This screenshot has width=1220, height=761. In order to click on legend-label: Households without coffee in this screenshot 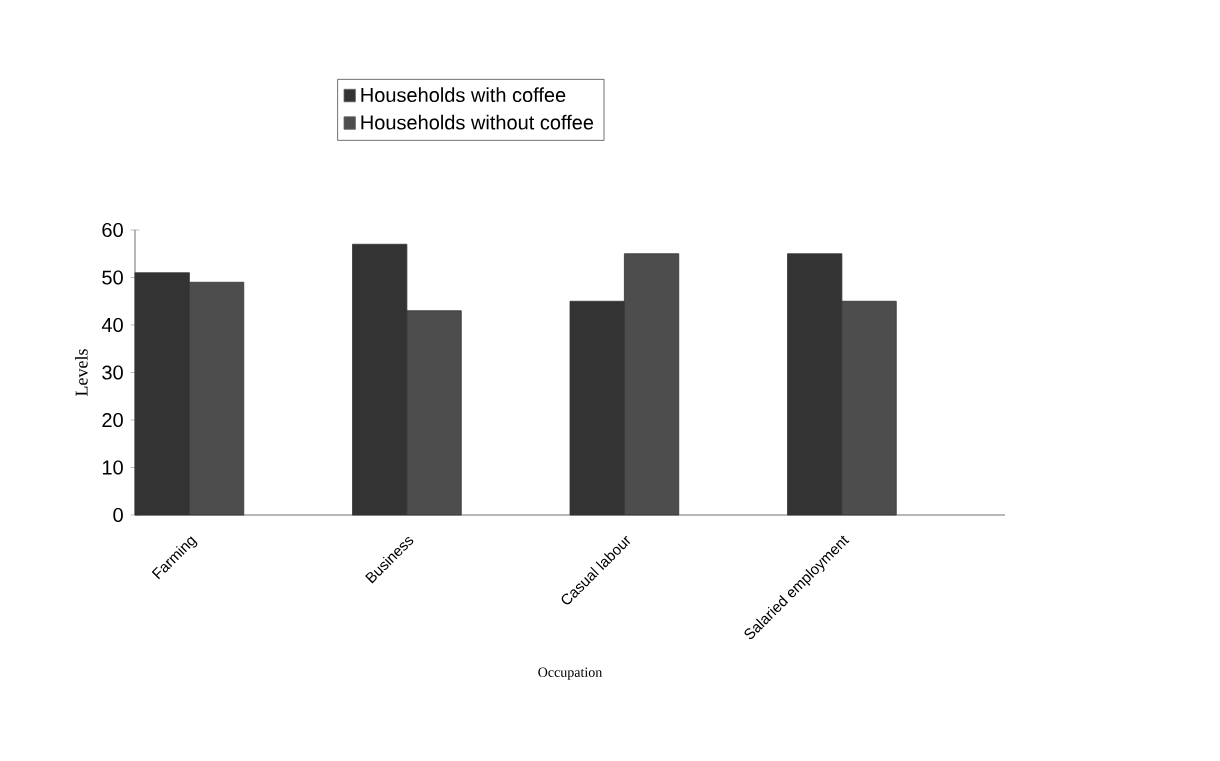, I will do `click(477, 122)`.